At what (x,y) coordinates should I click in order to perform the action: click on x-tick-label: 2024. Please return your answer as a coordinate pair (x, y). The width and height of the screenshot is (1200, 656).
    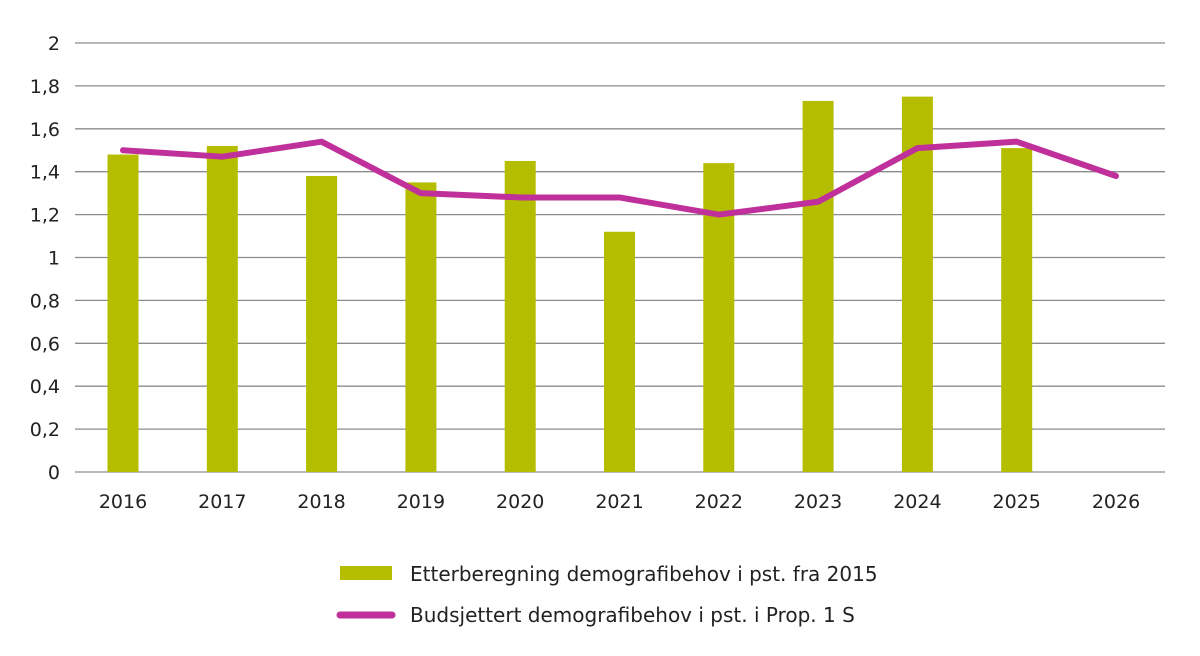
    Looking at the image, I should click on (917, 502).